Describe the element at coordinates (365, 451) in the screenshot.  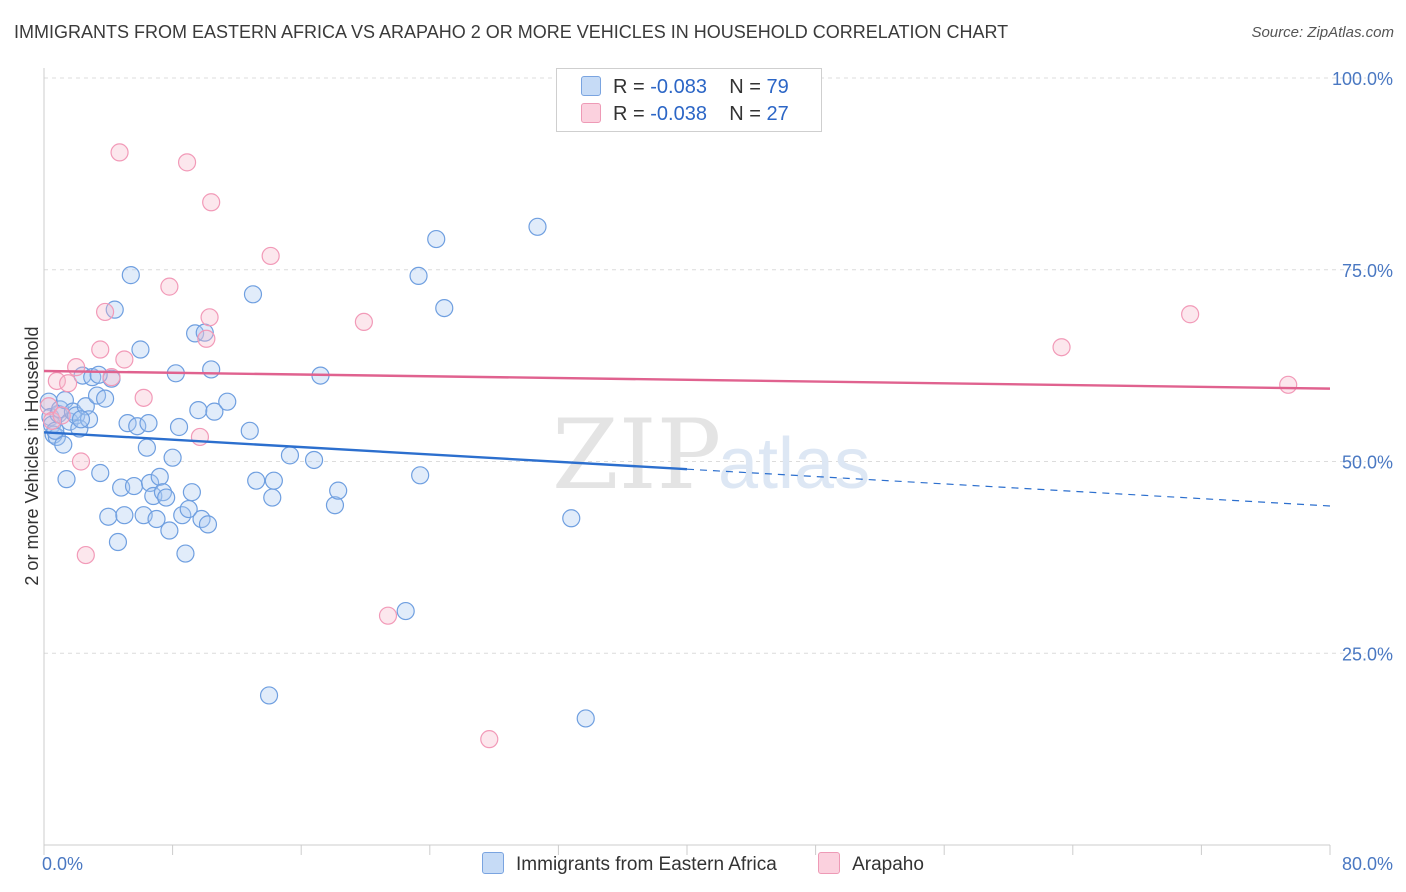
I see `trend-line-immigrants` at that location.